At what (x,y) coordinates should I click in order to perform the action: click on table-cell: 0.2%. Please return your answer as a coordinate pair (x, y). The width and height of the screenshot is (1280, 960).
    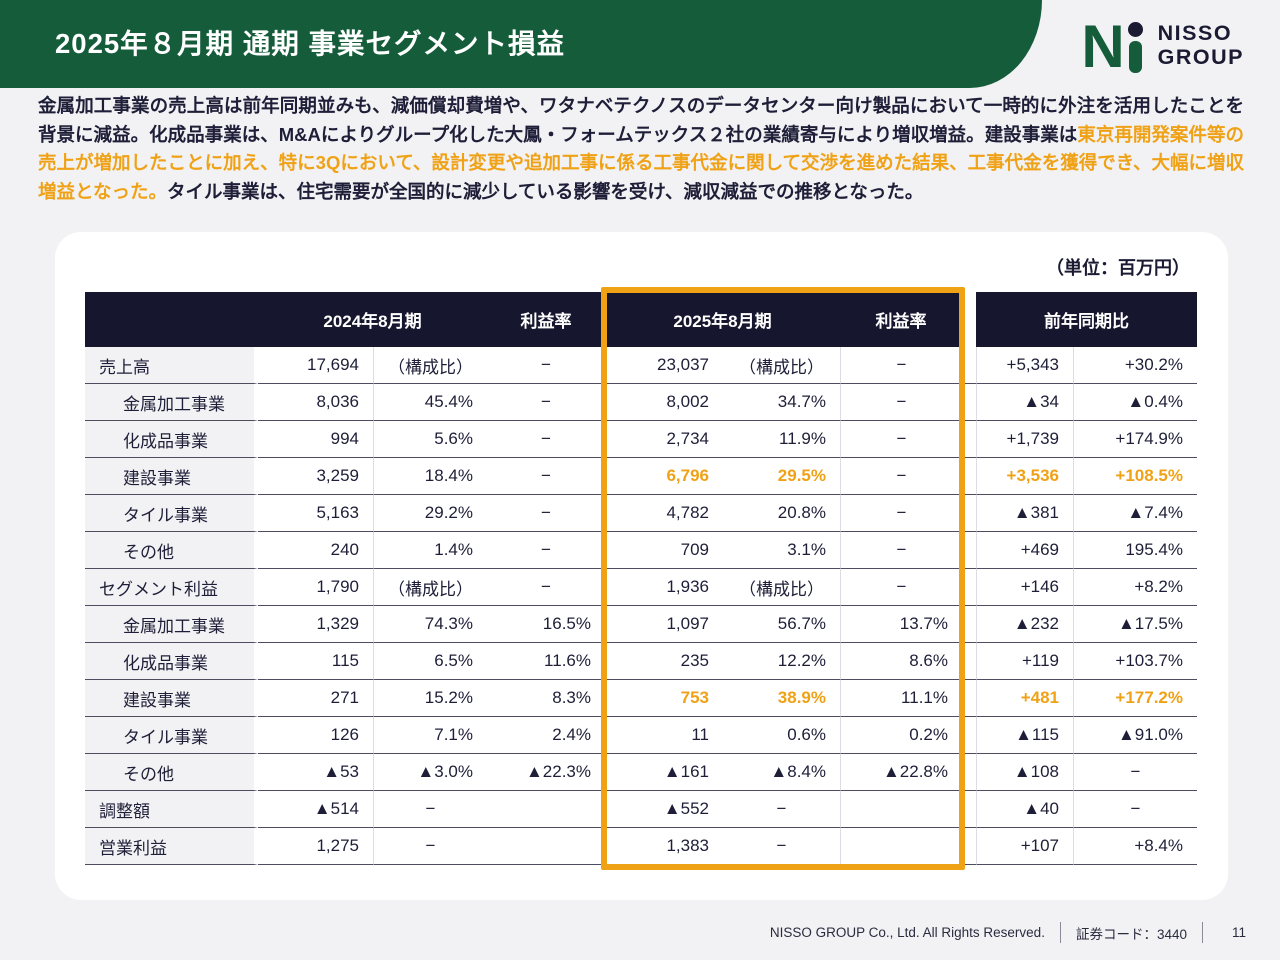
    Looking at the image, I should click on (901, 735).